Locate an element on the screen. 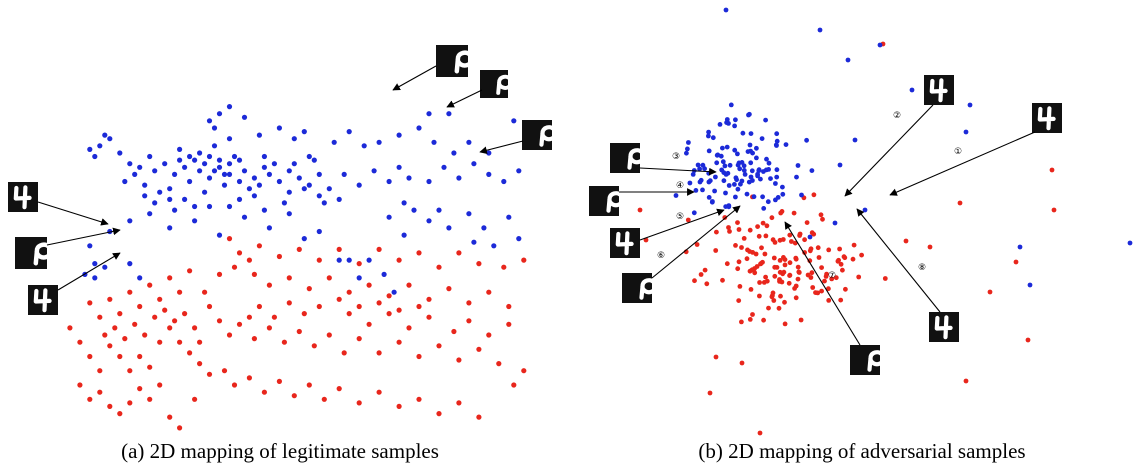 This screenshot has width=1136, height=470. step-marker-5: ⑤ is located at coordinates (680, 217).